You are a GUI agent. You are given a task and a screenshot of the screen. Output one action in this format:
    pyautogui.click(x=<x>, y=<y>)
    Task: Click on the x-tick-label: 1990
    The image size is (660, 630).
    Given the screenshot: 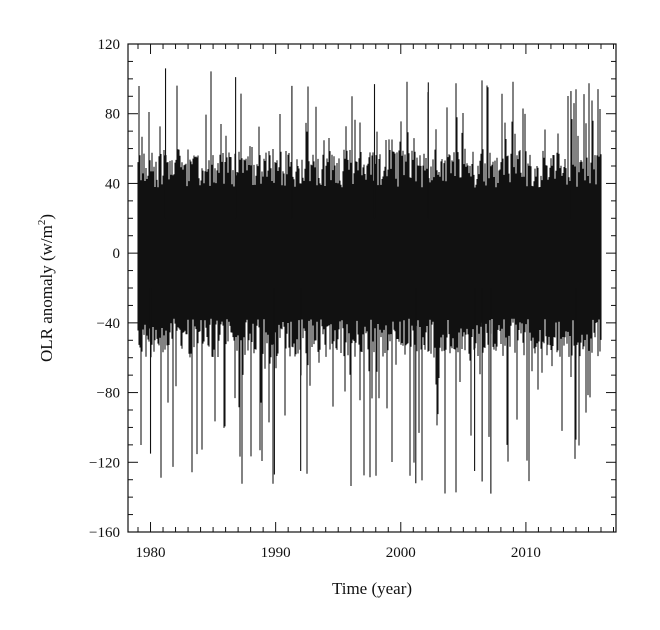 What is the action you would take?
    pyautogui.click(x=276, y=553)
    